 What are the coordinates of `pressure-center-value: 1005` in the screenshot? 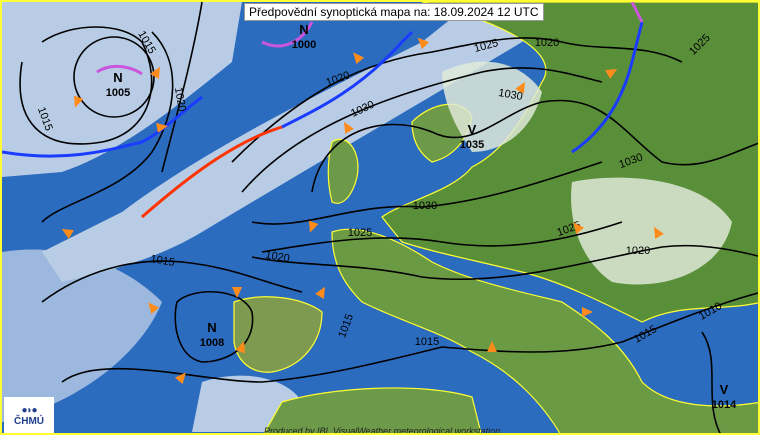 It's located at (118, 93).